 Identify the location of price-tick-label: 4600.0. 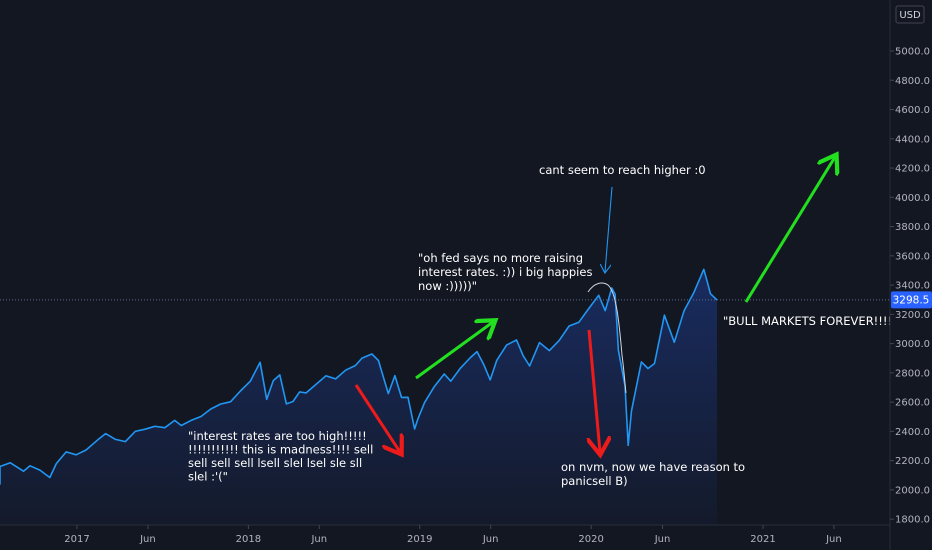
(912, 110).